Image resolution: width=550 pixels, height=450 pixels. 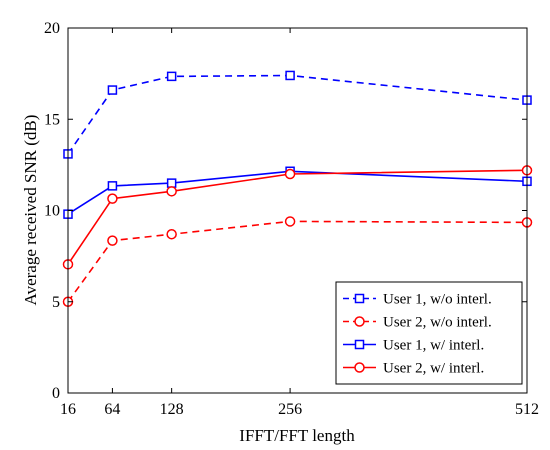 I want to click on y-tick-label: 0, so click(x=56, y=393).